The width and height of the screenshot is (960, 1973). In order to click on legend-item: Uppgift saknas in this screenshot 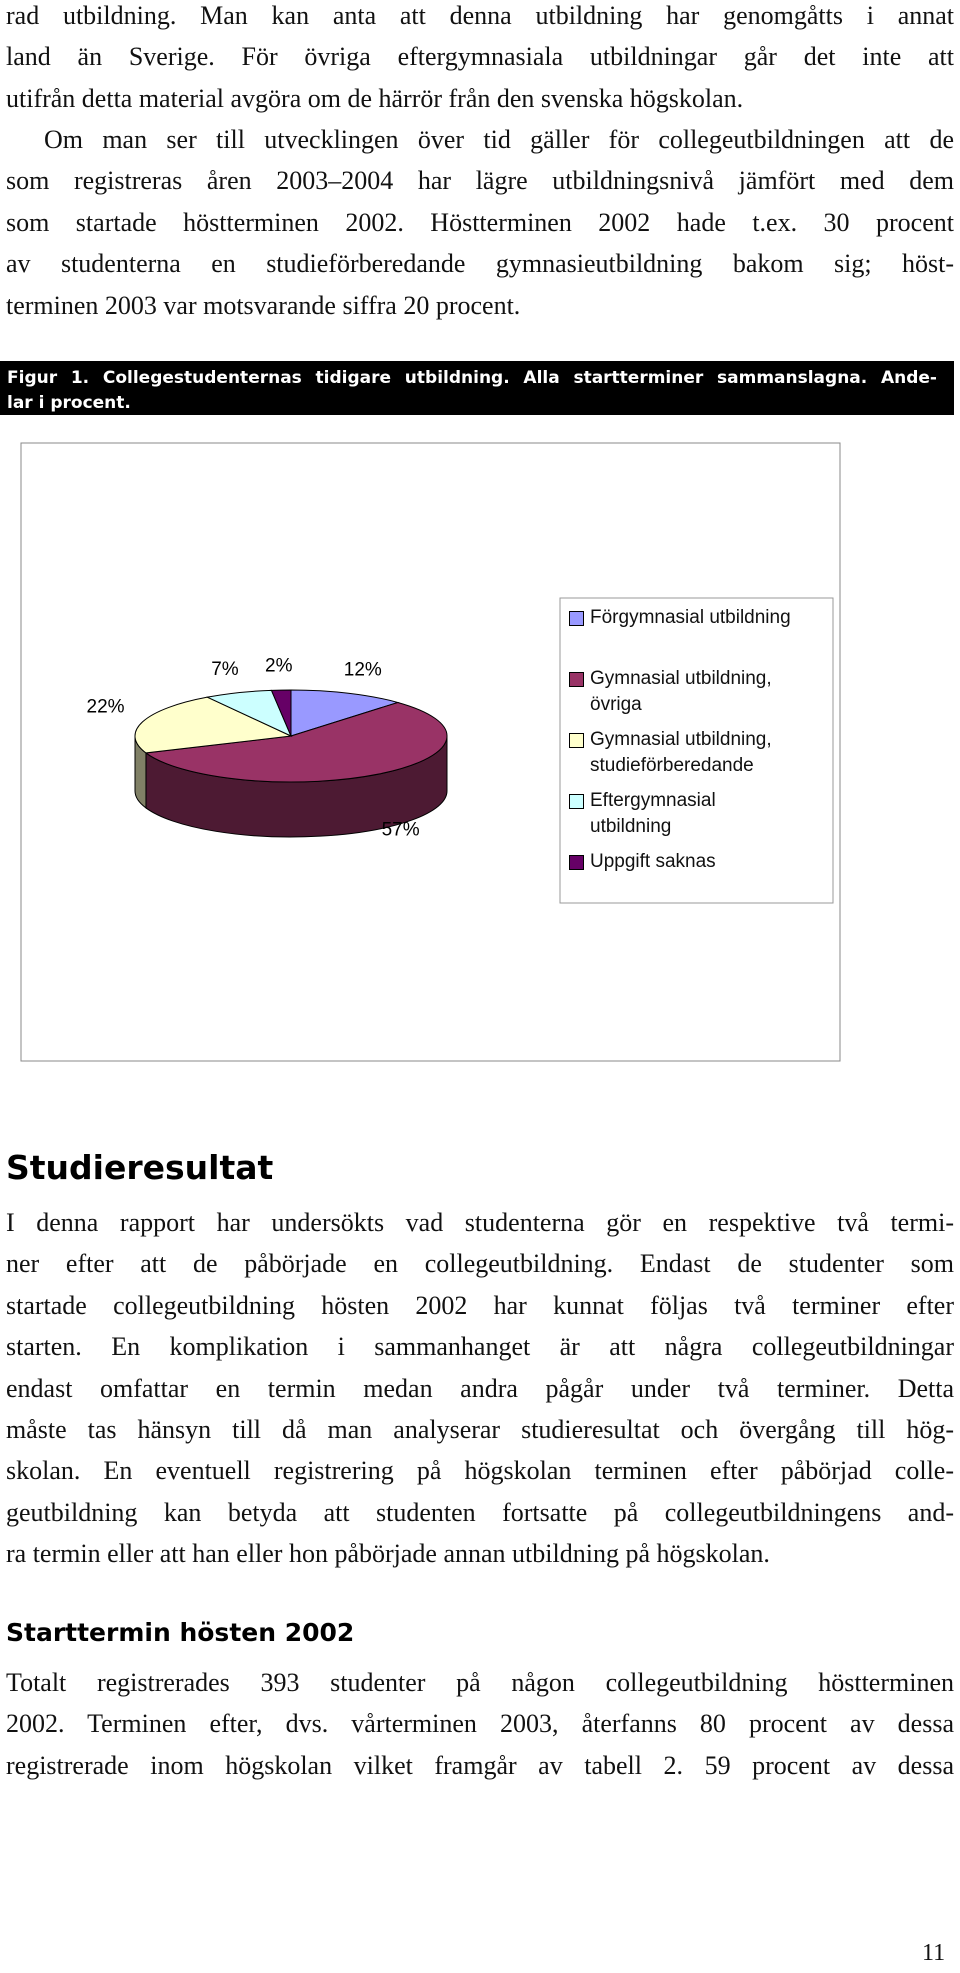, I will do `click(694, 862)`.